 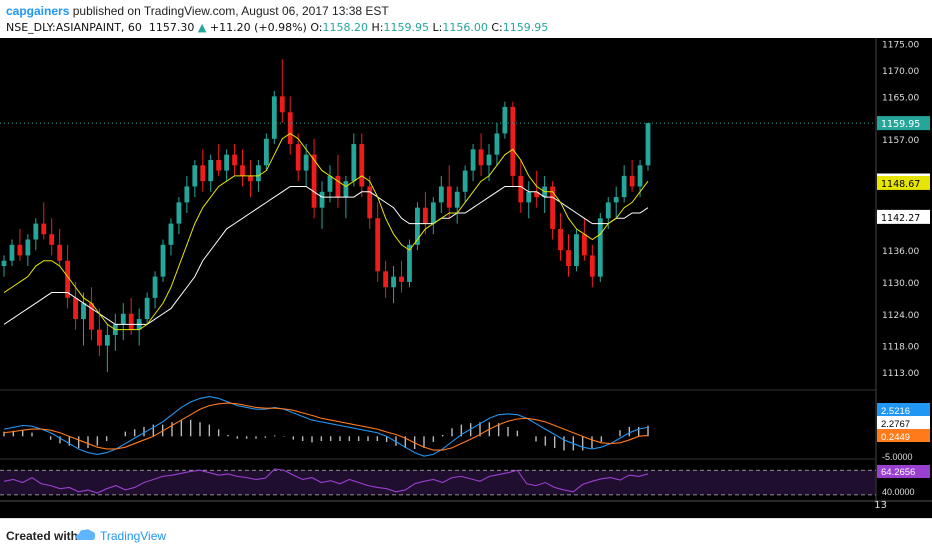 I want to click on macd-line, so click(x=326, y=426).